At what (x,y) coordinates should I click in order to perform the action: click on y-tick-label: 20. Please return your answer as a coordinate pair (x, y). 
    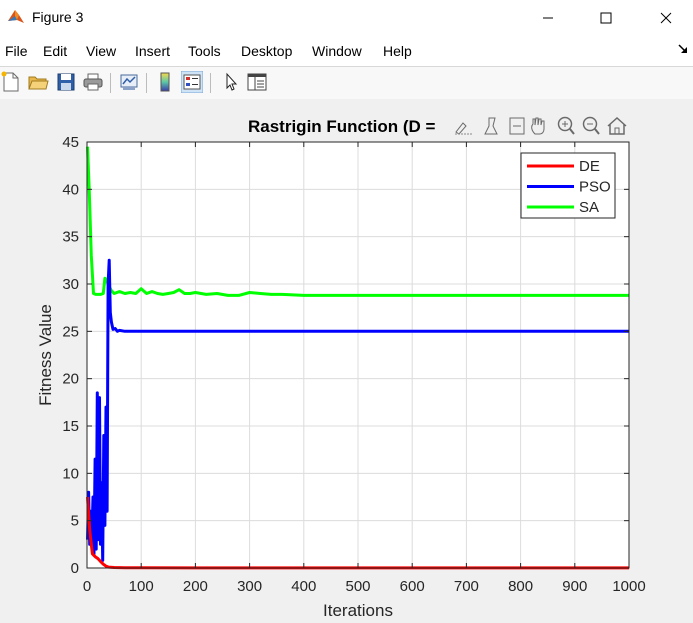
    Looking at the image, I should click on (70, 379).